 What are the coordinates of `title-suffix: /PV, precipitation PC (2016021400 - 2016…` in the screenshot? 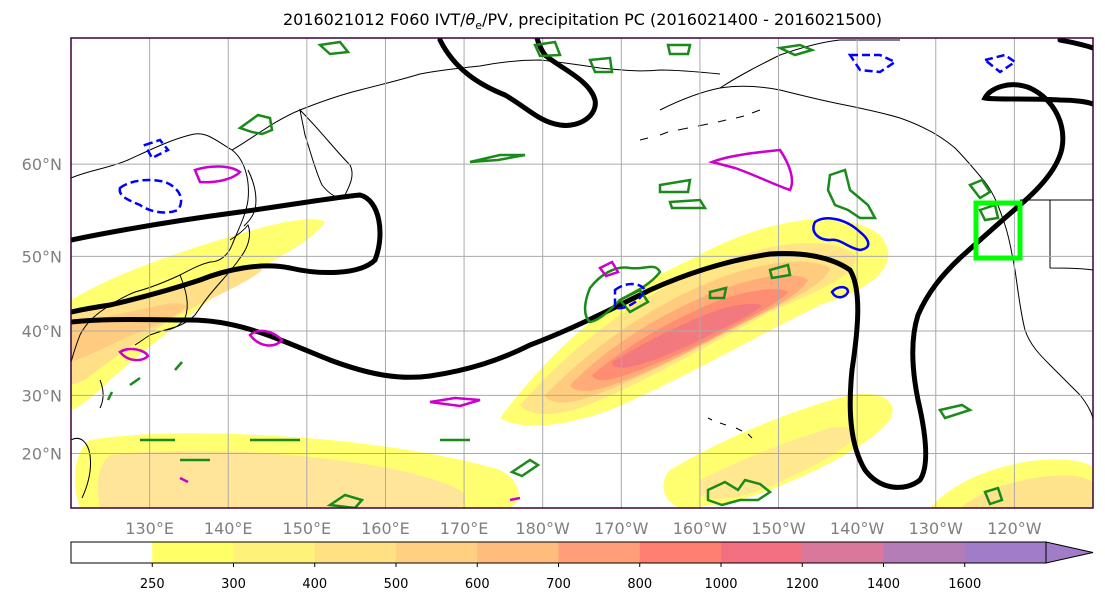 It's located at (682, 19).